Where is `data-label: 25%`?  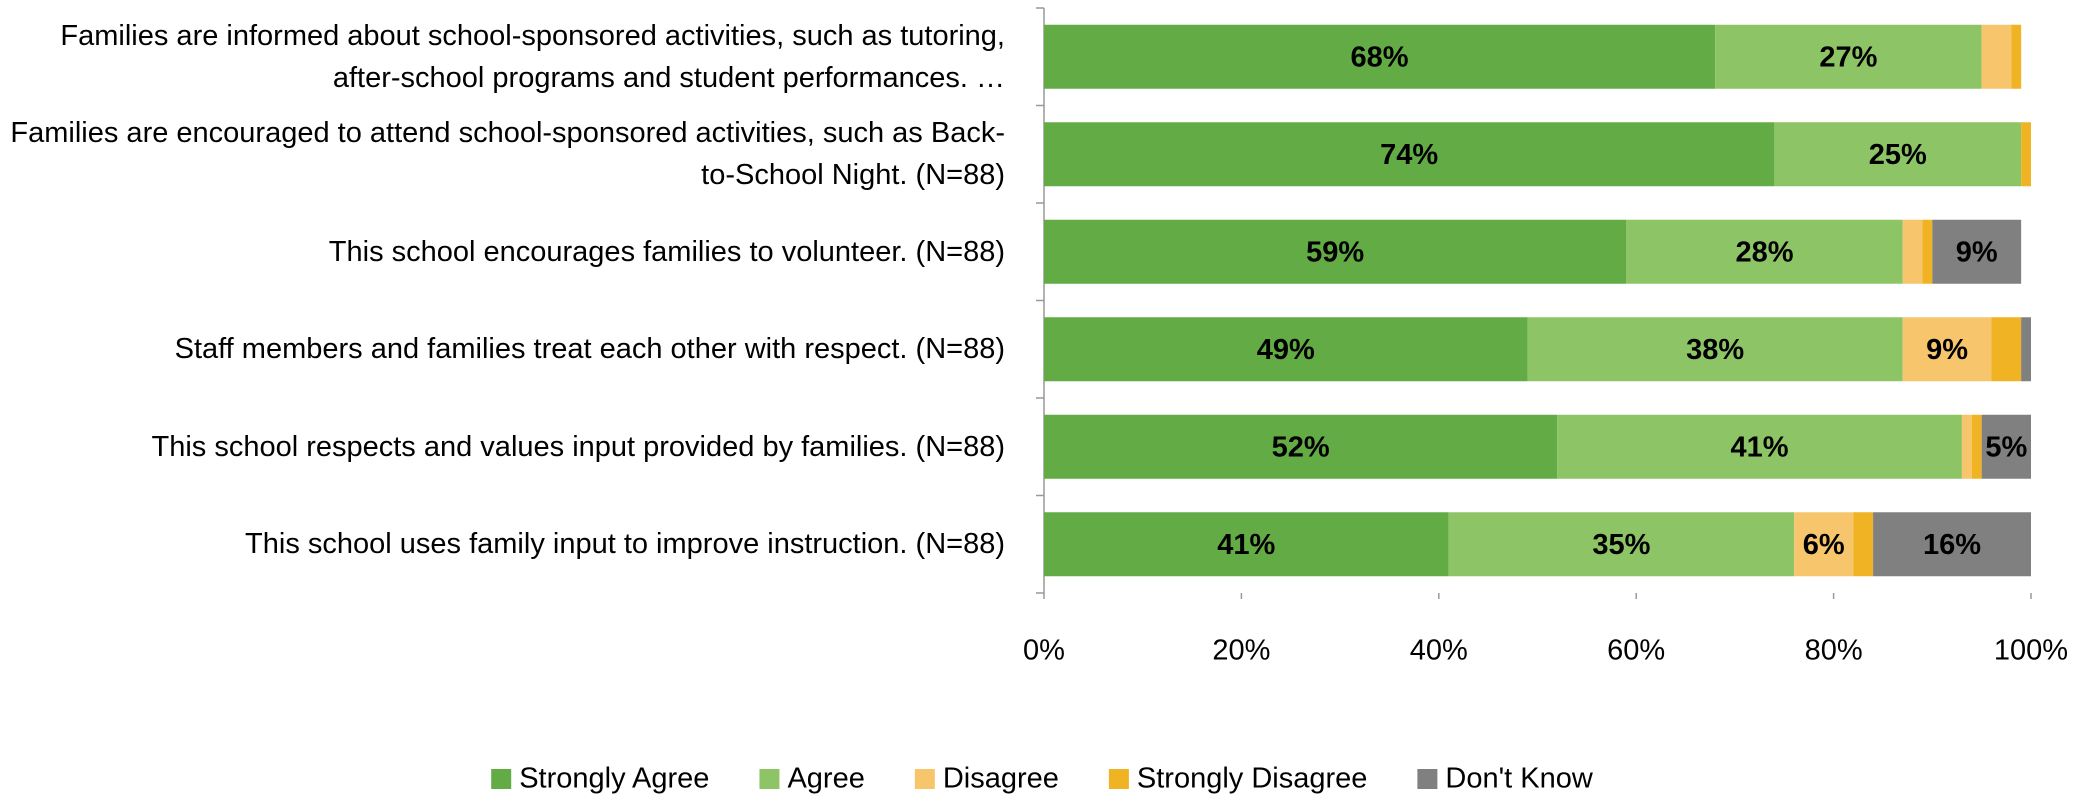 data-label: 25% is located at coordinates (1898, 155).